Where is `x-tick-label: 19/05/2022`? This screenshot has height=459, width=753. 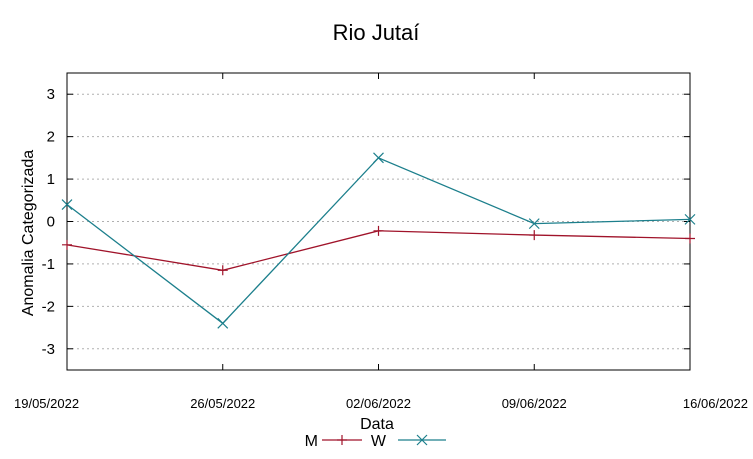
x-tick-label: 19/05/2022 is located at coordinates (46, 403).